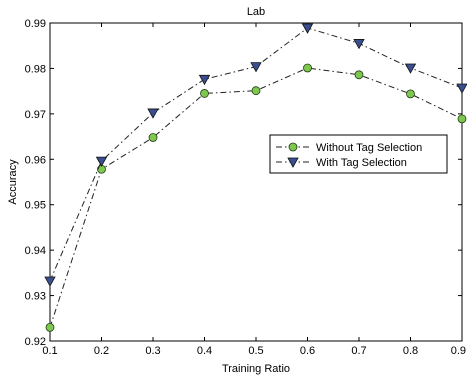 The width and height of the screenshot is (467, 382). Describe the element at coordinates (35, 251) in the screenshot. I see `y-tick-label: 0.94` at that location.